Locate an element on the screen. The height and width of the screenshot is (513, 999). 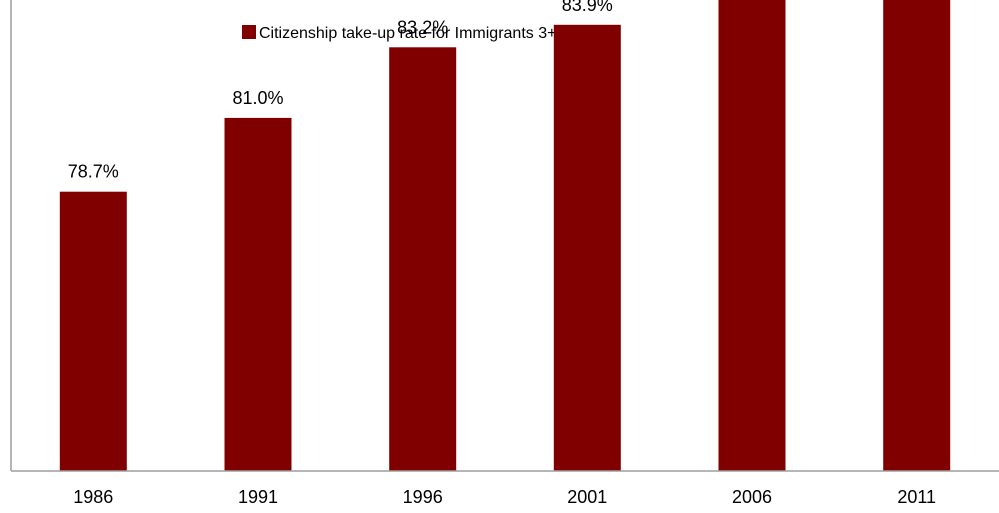
legend-swatch is located at coordinates (249, 32).